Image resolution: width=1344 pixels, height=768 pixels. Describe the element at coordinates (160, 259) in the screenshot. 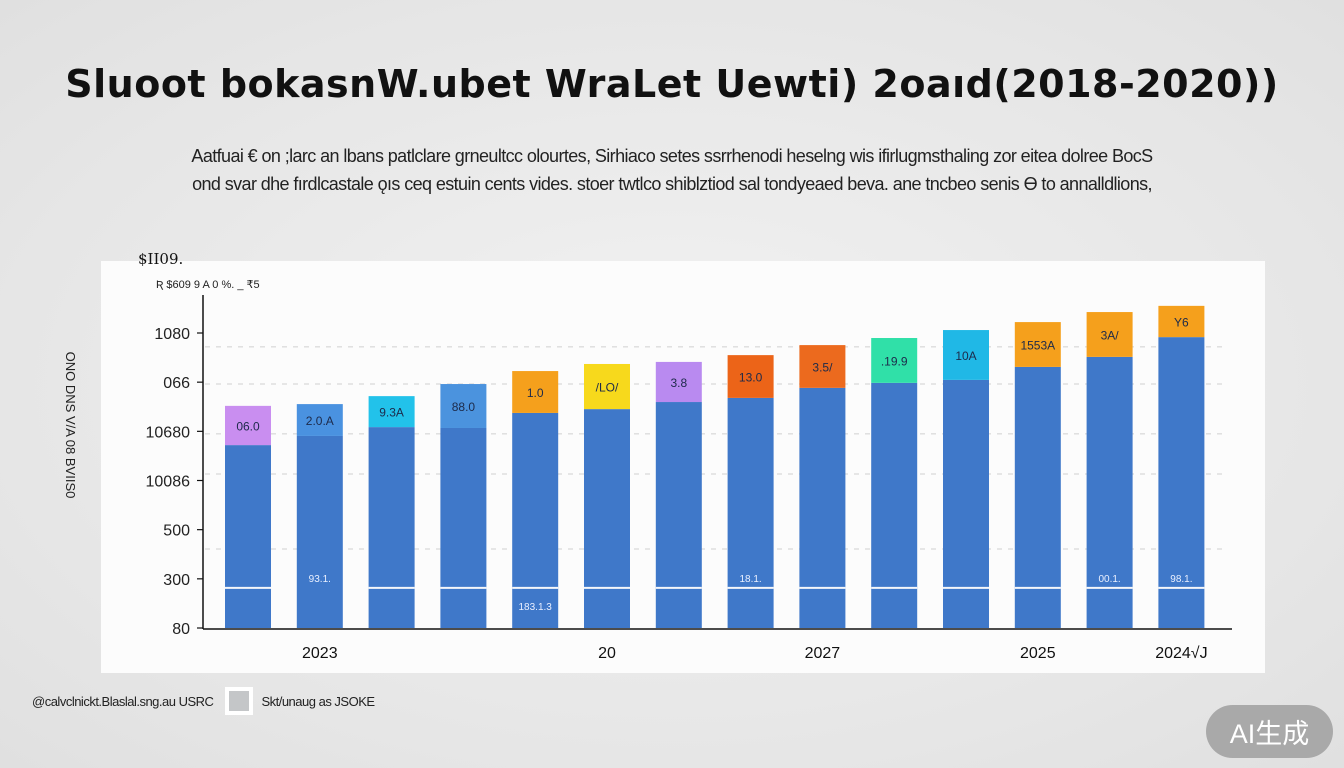

I see `unit-label: $II09.` at that location.